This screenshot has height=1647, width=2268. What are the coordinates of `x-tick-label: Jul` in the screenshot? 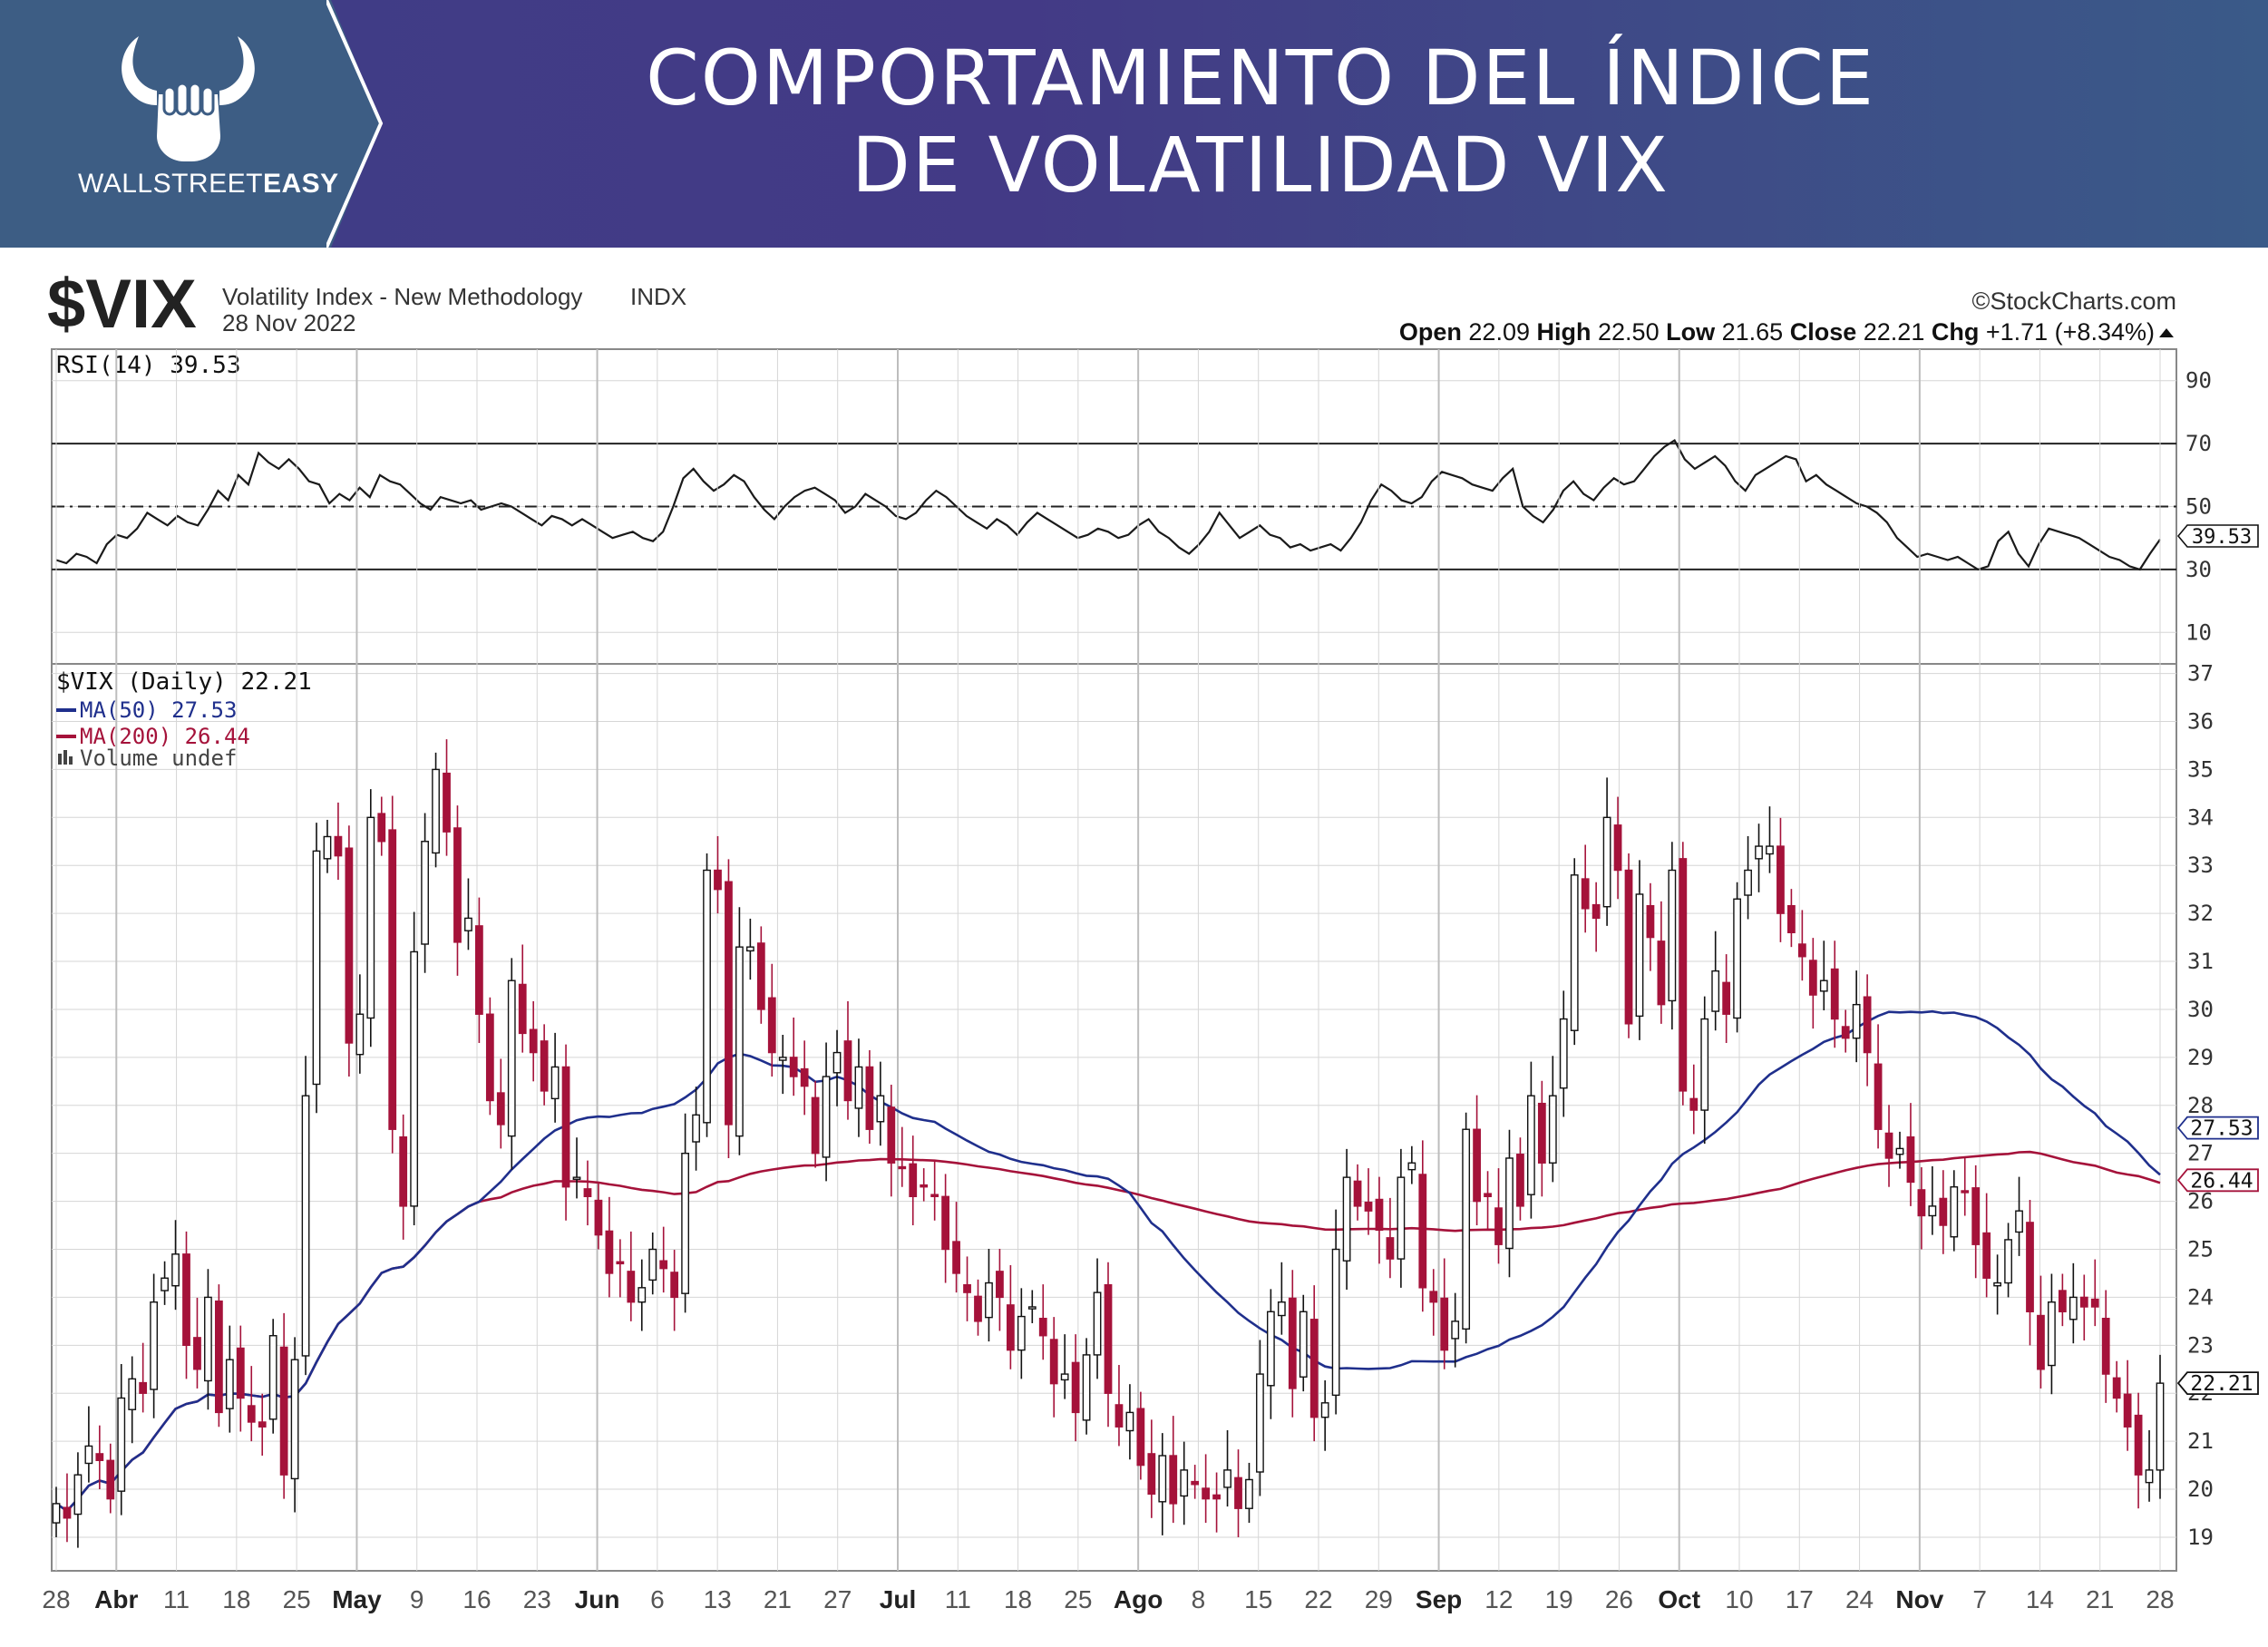 It's located at (898, 1599).